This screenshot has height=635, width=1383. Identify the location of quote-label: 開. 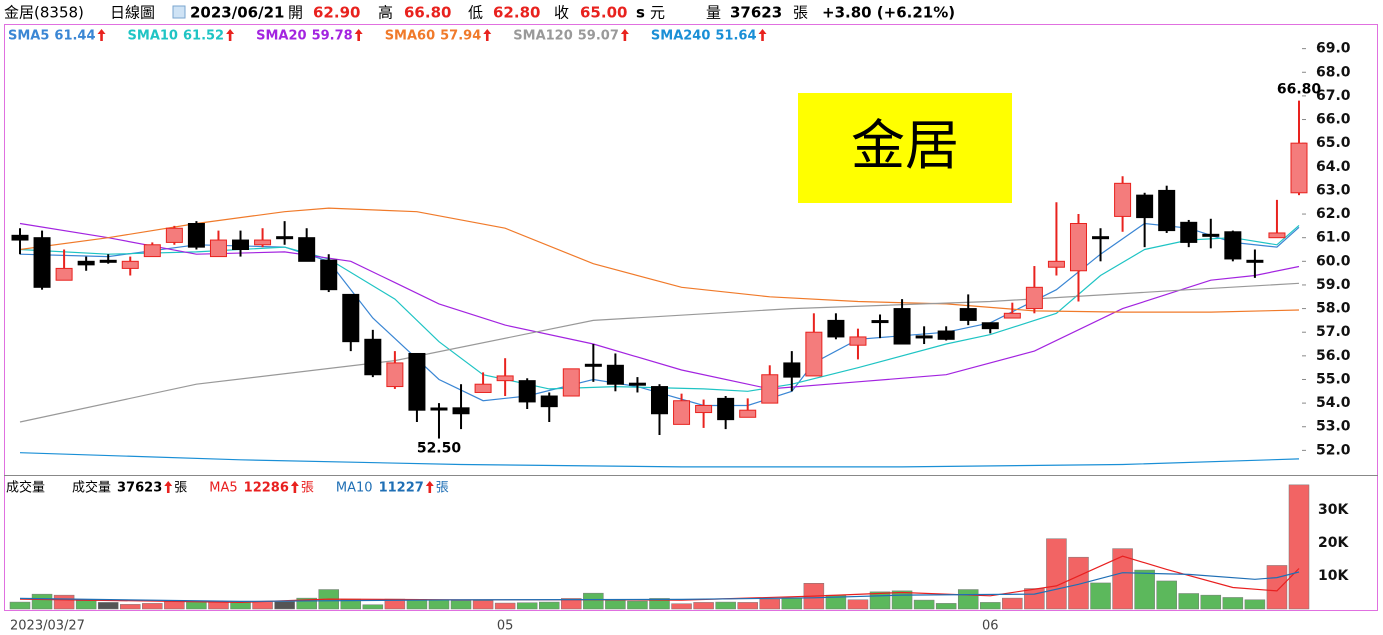
(295, 13).